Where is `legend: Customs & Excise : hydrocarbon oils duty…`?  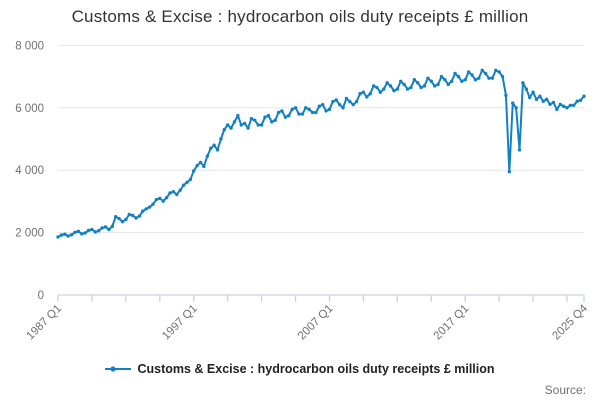 legend: Customs & Excise : hydrocarbon oils duty… is located at coordinates (300, 369).